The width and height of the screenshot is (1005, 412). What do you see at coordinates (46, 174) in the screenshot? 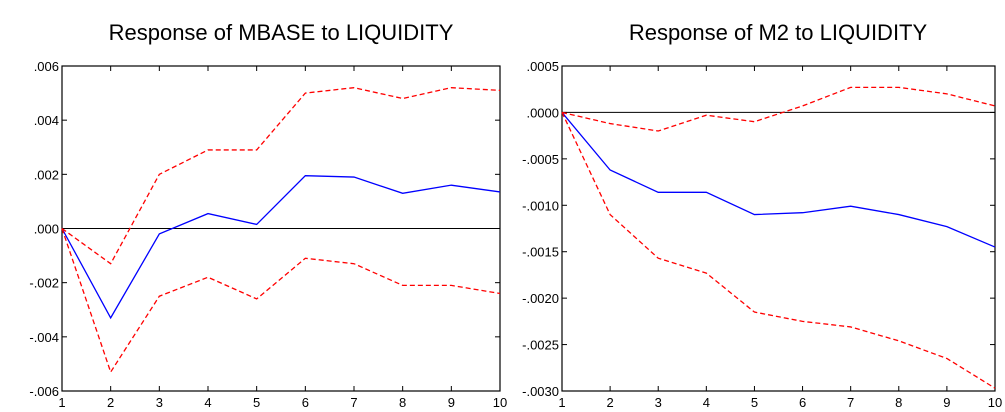
I see `y-tick-label: .002` at bounding box center [46, 174].